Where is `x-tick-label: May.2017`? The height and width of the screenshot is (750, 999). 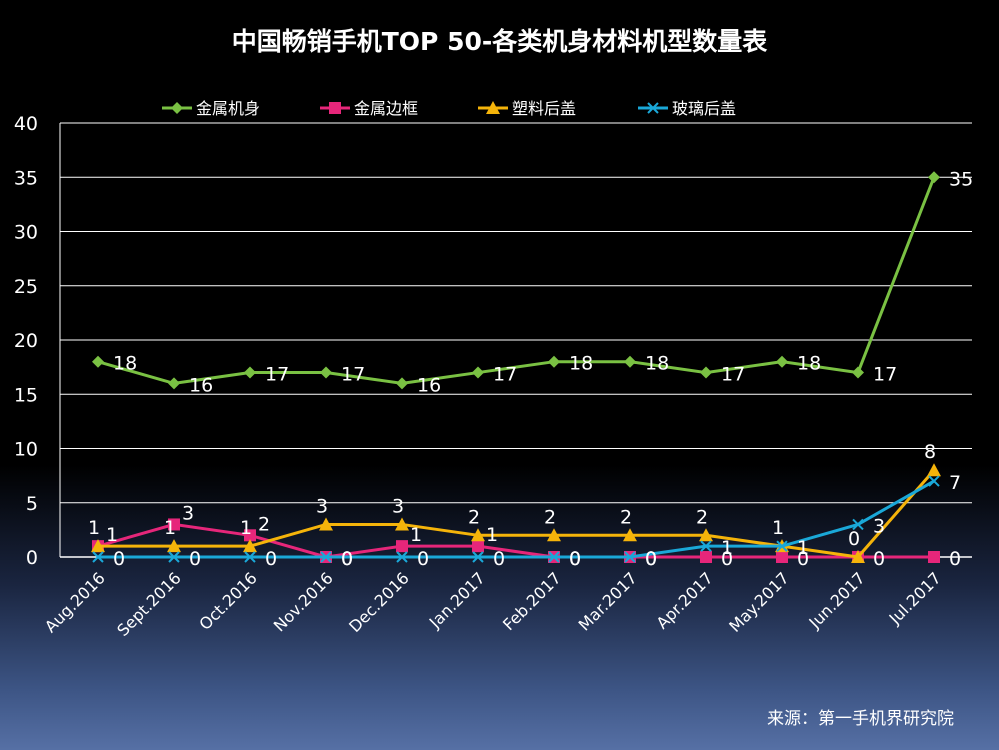 x-tick-label: May.2017 is located at coordinates (759, 602).